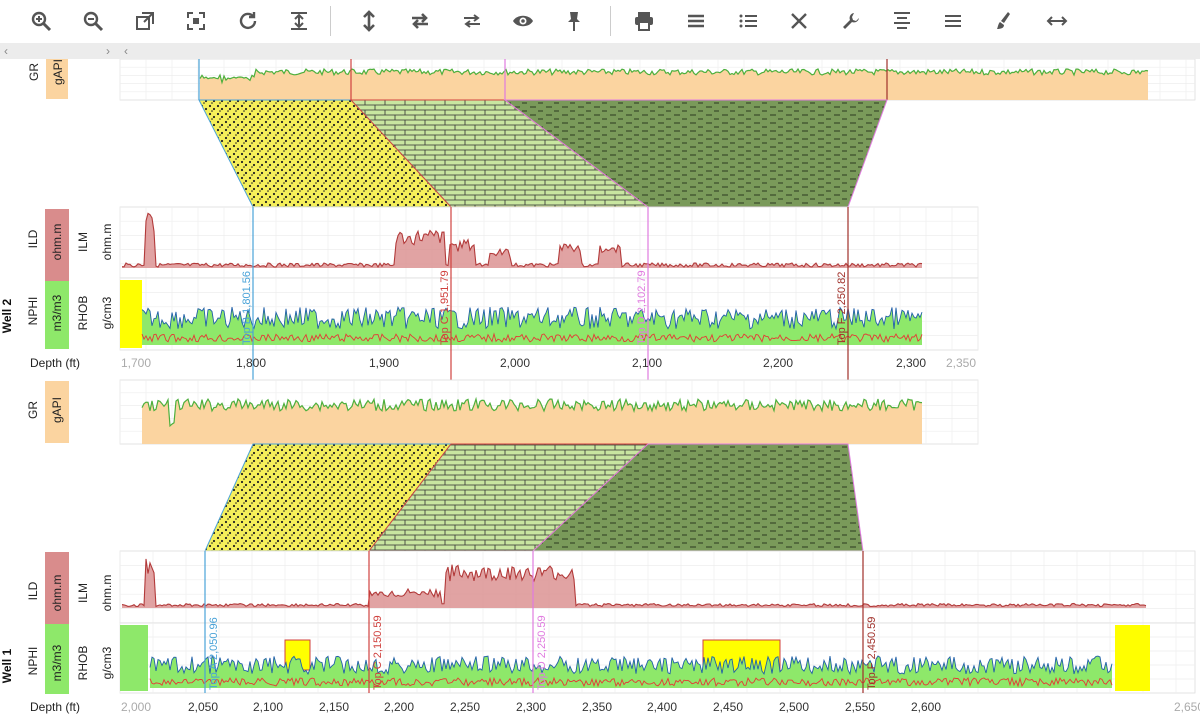 This screenshot has width=1200, height=720. I want to click on menu-lines-icon, so click(696, 21).